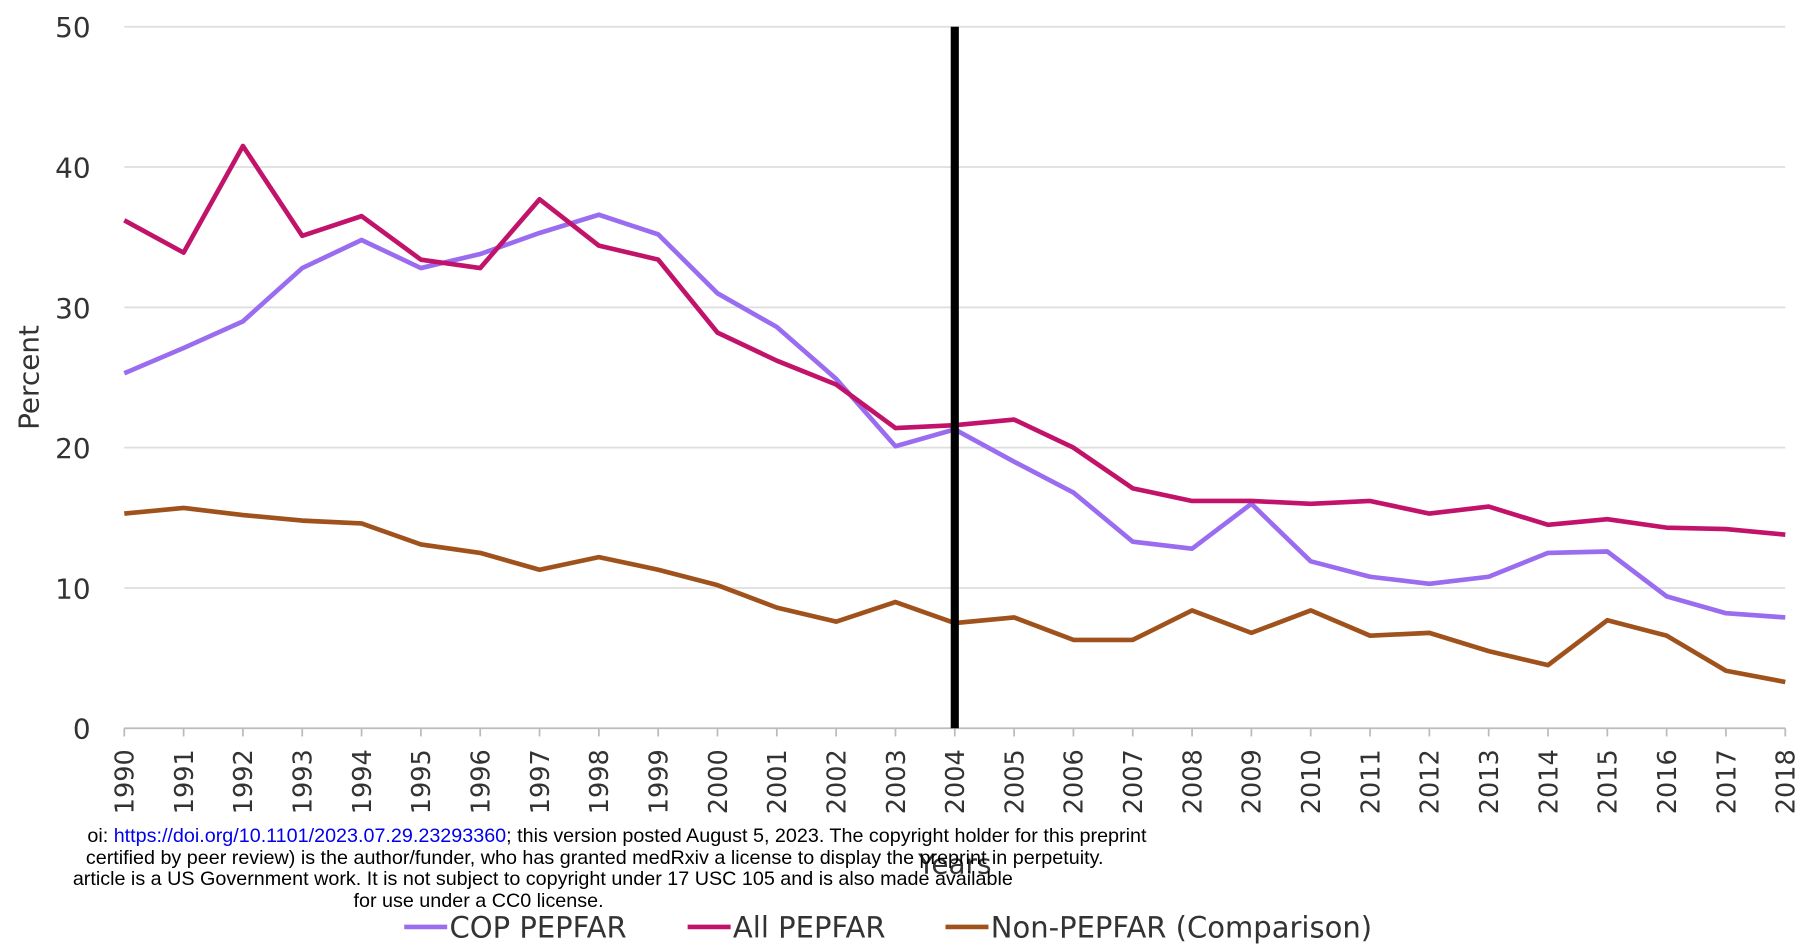 This screenshot has width=1812, height=952. I want to click on y-tick-label: 30, so click(72, 308).